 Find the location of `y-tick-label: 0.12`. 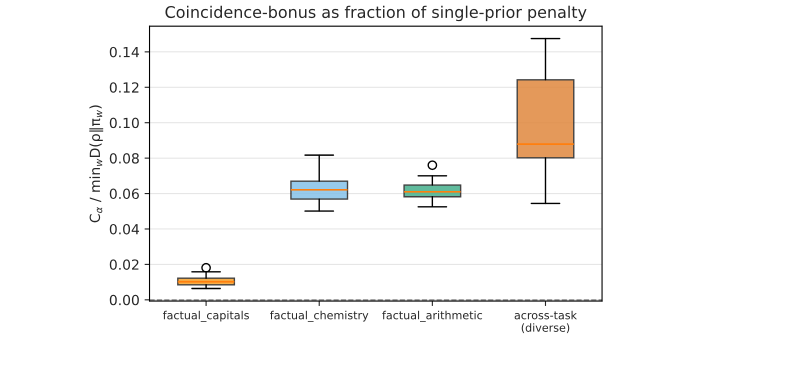

y-tick-label: 0.12 is located at coordinates (124, 87).